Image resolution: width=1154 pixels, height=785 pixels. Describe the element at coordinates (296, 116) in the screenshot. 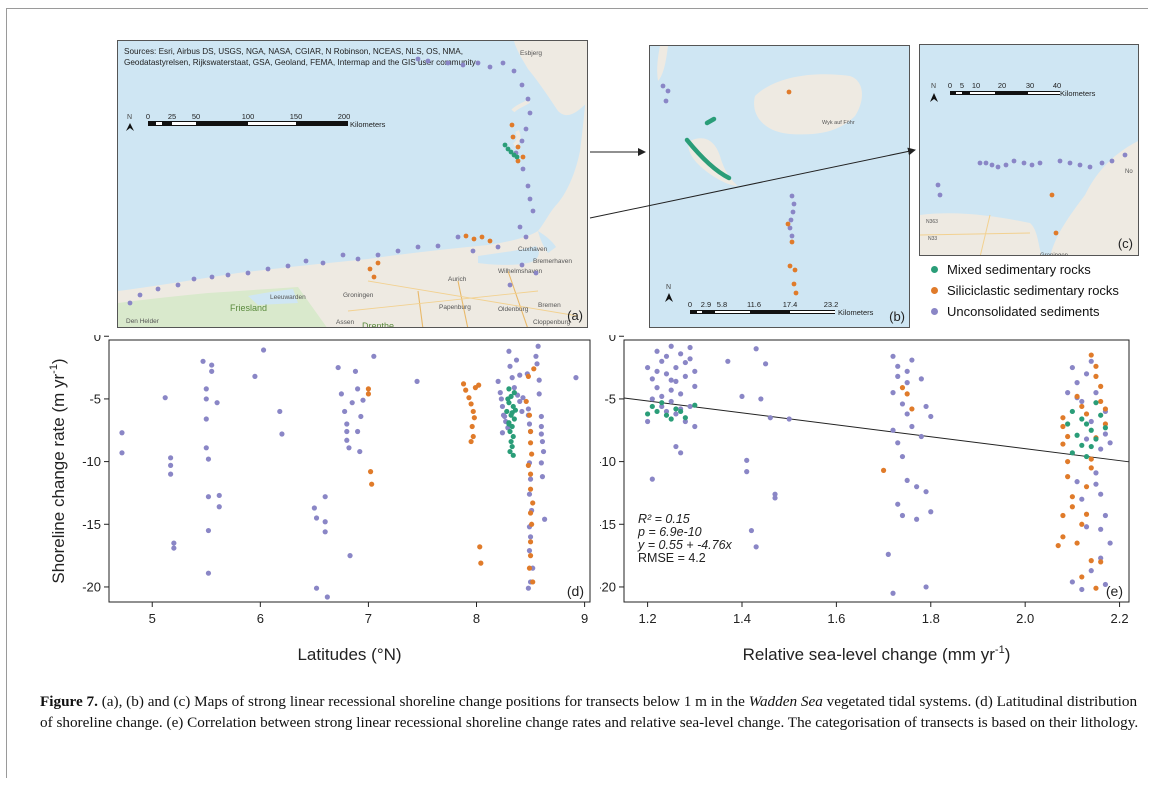

I see `scale-tick-label: 150` at that location.